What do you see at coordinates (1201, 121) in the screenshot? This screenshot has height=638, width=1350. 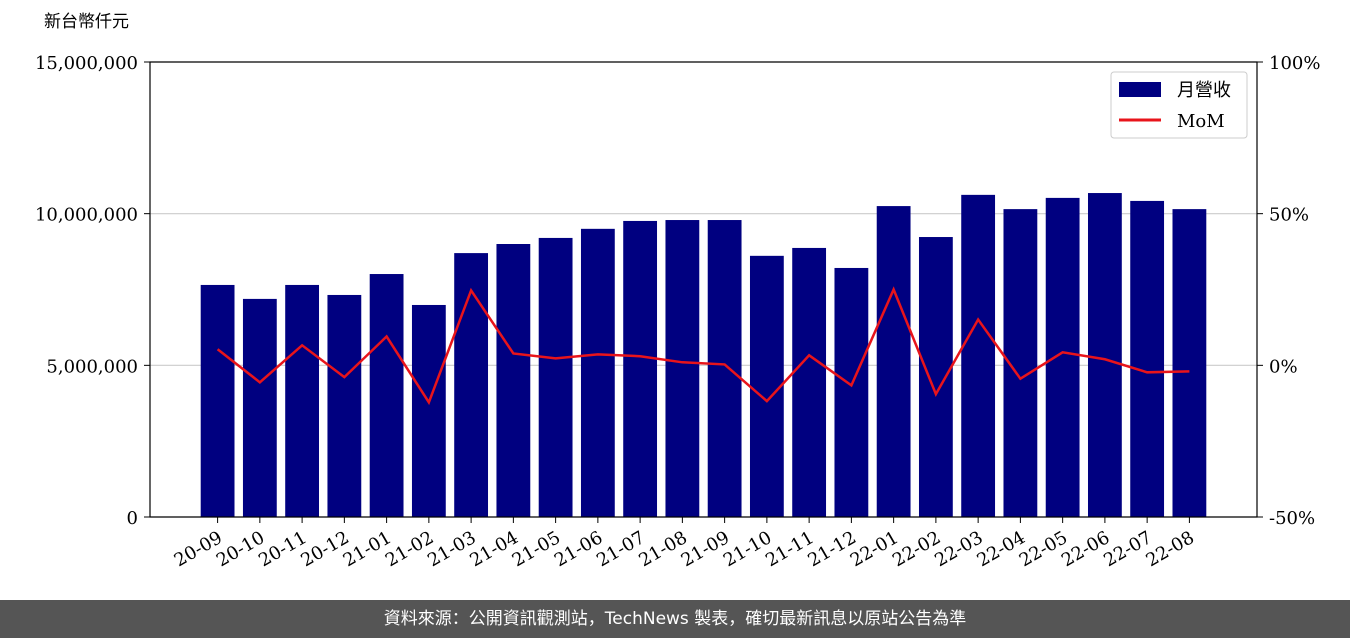 I see `legend-label: MoM` at bounding box center [1201, 121].